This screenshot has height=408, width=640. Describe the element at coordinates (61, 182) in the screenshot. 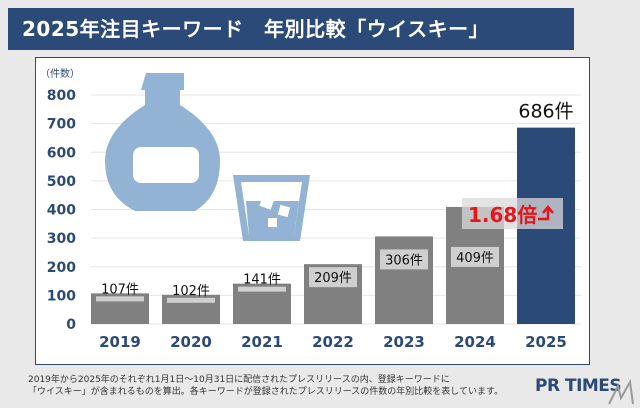

I see `y-tick-label: 500` at that location.